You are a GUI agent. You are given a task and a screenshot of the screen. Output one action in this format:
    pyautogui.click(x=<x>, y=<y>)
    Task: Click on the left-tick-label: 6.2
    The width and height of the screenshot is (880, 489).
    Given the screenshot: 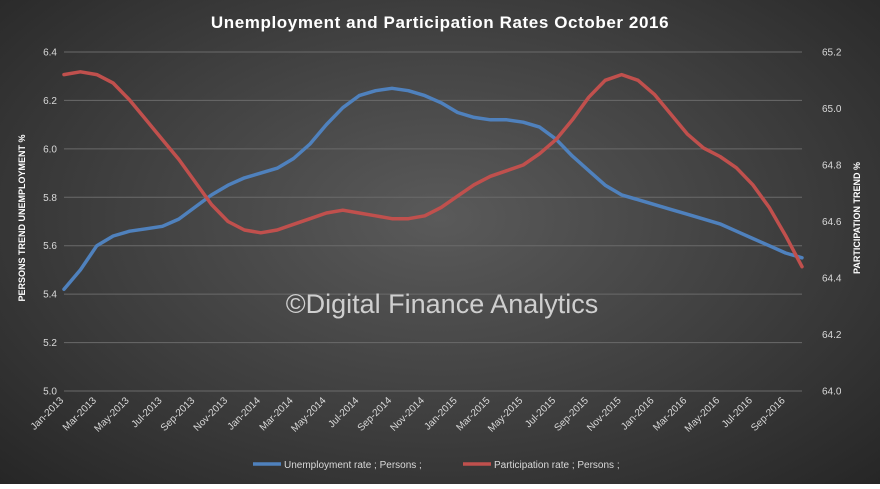 What is the action you would take?
    pyautogui.click(x=50, y=101)
    